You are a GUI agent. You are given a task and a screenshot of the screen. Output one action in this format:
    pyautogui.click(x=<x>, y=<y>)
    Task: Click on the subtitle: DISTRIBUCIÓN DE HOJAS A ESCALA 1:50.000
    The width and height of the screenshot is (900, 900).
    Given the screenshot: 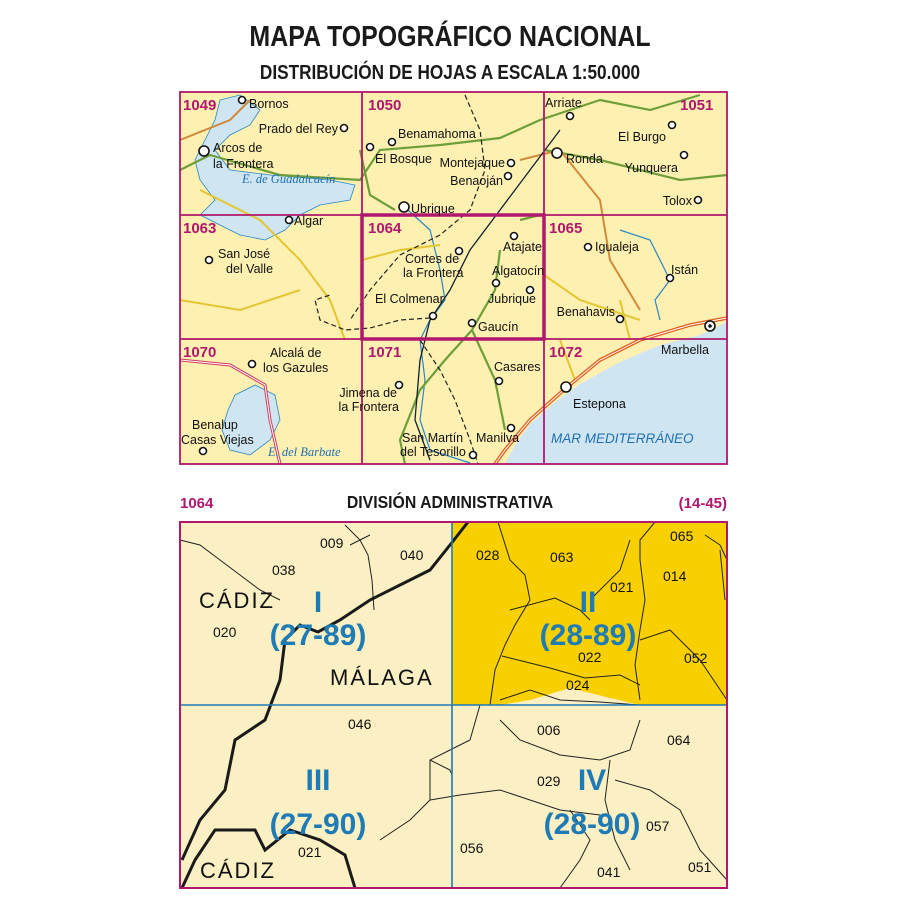 What is the action you would take?
    pyautogui.click(x=450, y=72)
    